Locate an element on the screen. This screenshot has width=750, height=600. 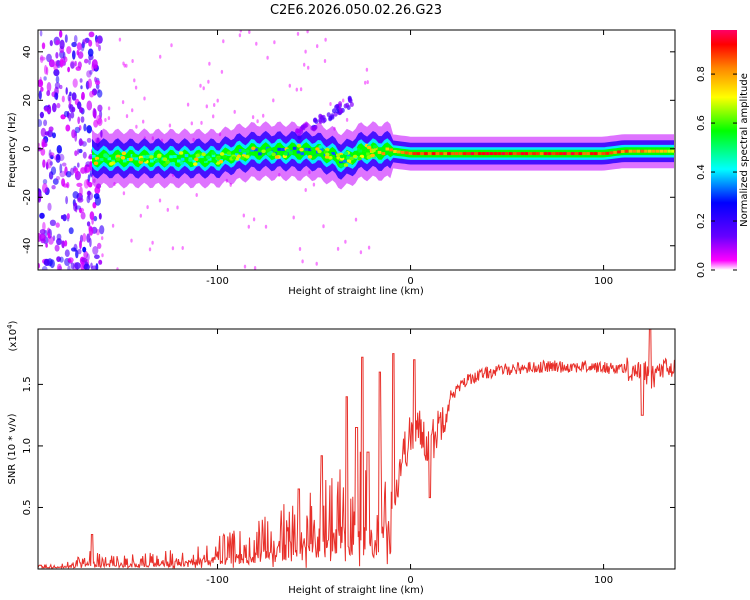
bottom-x-axis-label: Height of straight line (km) is located at coordinates (356, 590).